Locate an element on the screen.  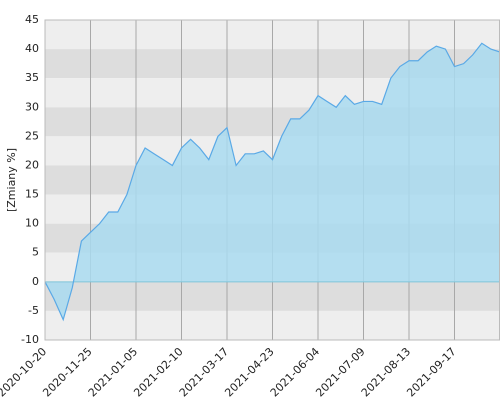
y-tick-label: 25 is located at coordinates (32, 135).